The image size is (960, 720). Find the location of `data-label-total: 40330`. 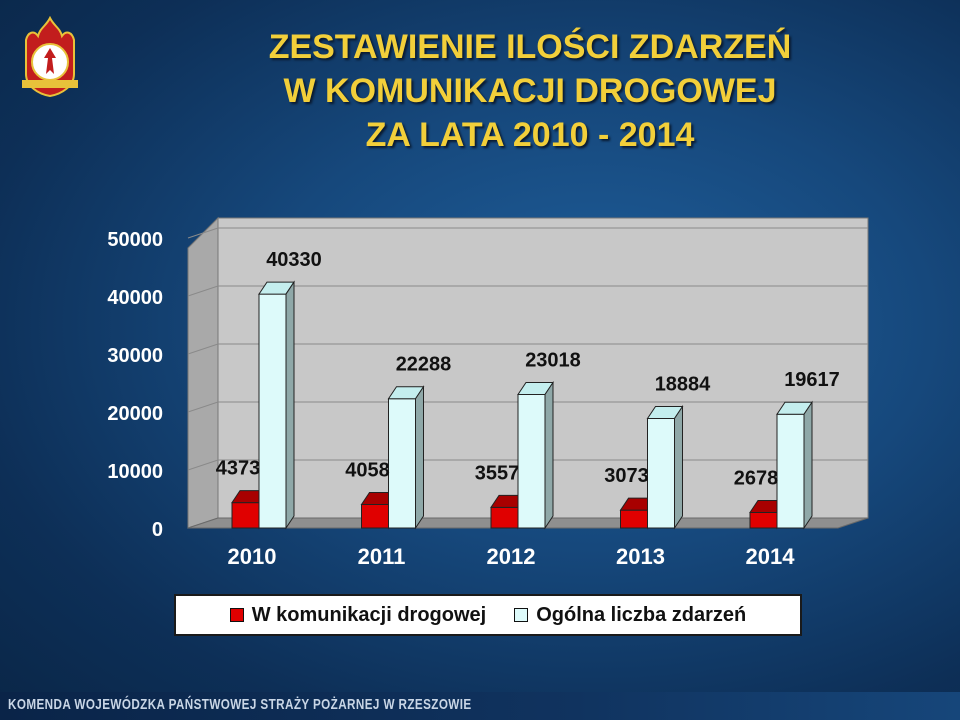

data-label-total: 40330 is located at coordinates (294, 260).